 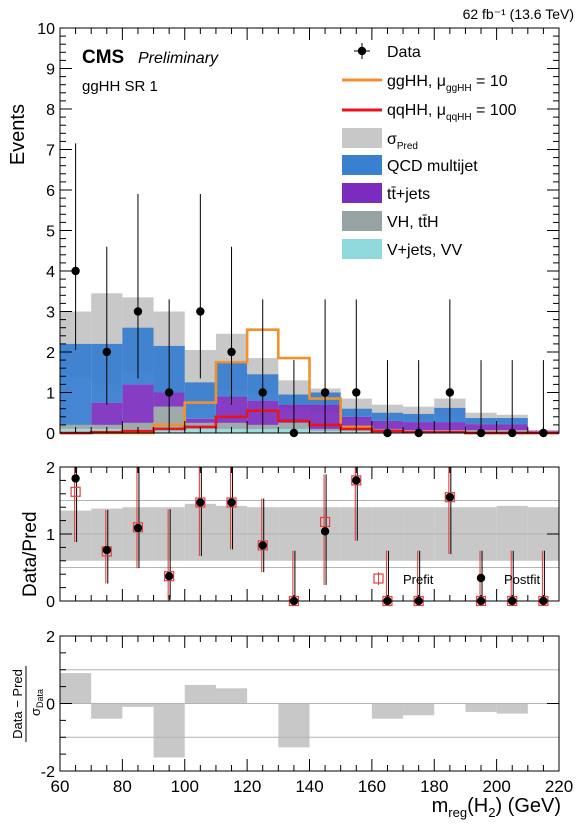 What do you see at coordinates (50, 602) in the screenshot?
I see `ratio-y-tick-label: 0` at bounding box center [50, 602].